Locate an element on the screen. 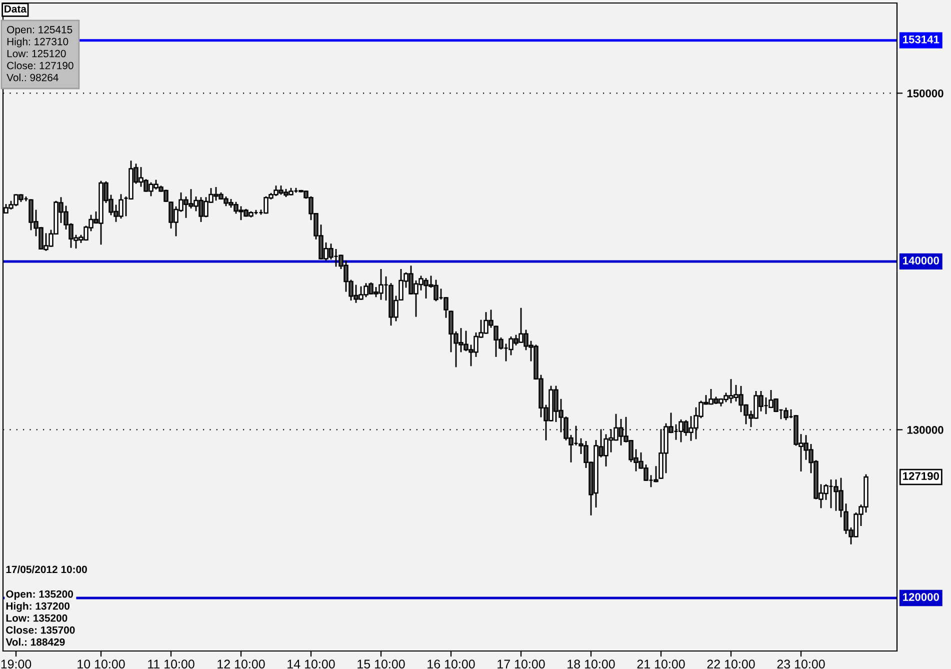 Image resolution: width=951 pixels, height=669 pixels. x-tick-label: 23 10:00 is located at coordinates (801, 664).